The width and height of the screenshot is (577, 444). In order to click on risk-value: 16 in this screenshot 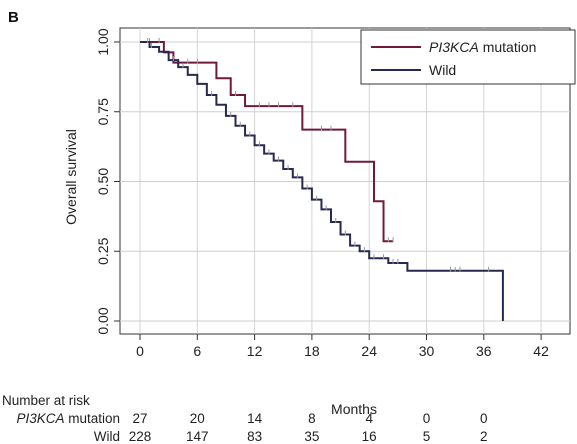, I will do `click(369, 436)`.